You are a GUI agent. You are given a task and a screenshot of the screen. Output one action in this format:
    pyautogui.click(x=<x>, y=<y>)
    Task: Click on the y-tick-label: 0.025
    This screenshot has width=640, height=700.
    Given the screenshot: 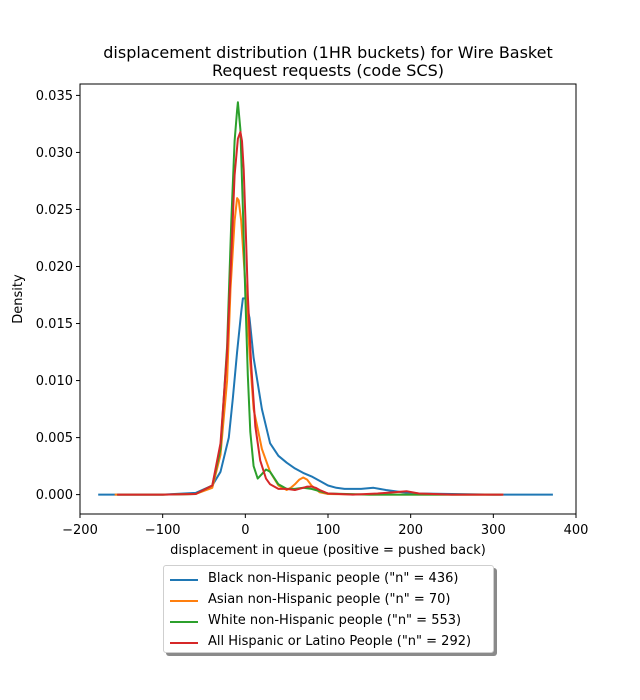 What is the action you would take?
    pyautogui.click(x=54, y=210)
    